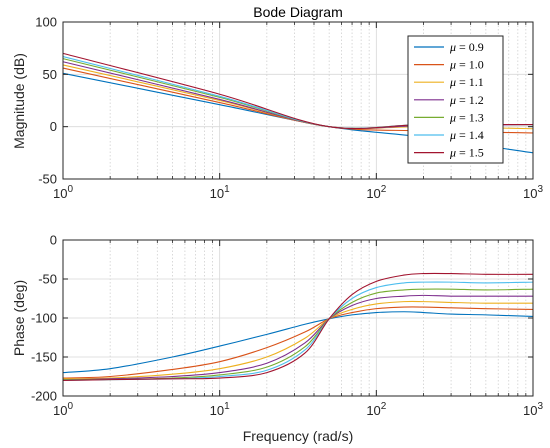 The width and height of the screenshot is (550, 448). Describe the element at coordinates (19, 318) in the screenshot. I see `phase-y-label: Phase (deg)` at that location.